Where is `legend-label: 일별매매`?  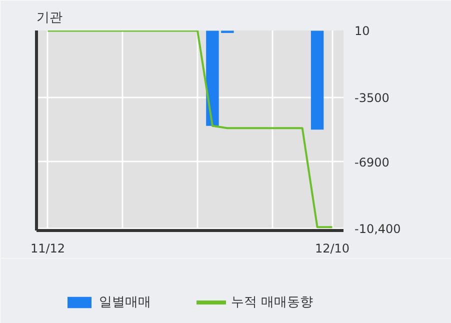 legend-label: 일별매매 is located at coordinates (125, 302).